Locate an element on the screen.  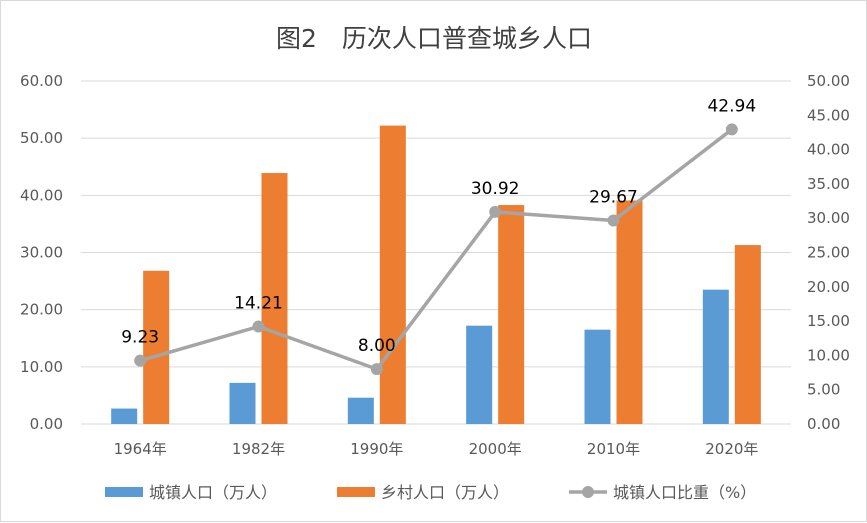
left-tick-label: 30.00 is located at coordinates (41, 253).